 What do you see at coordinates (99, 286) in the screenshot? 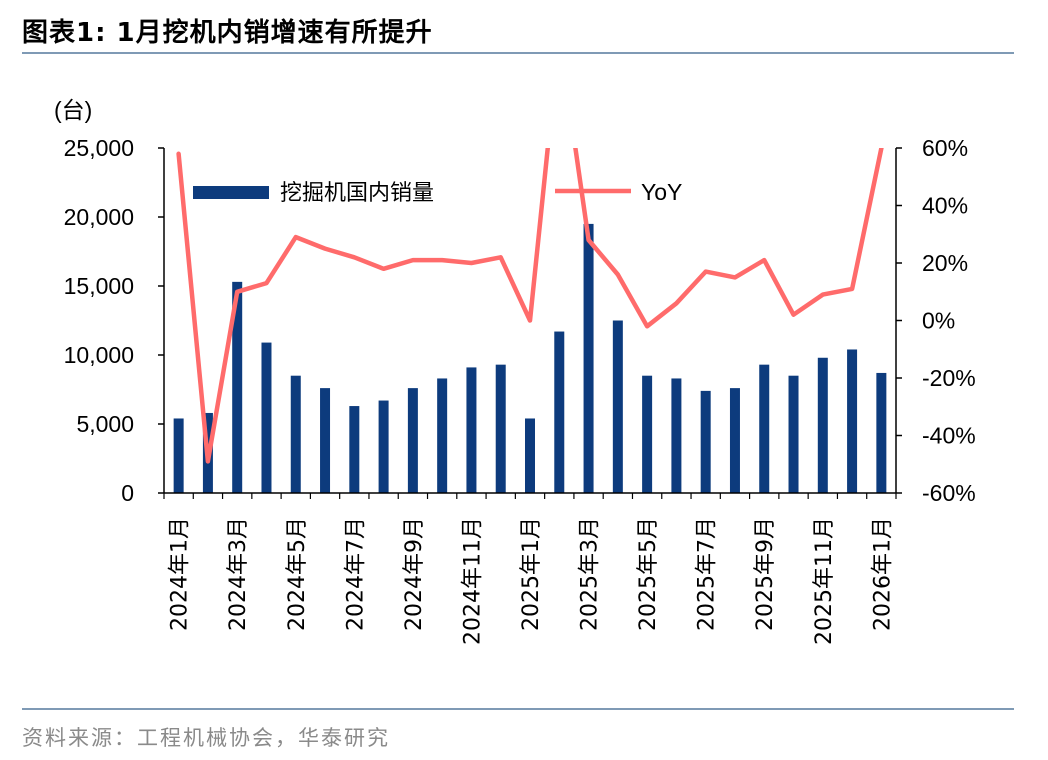
I see `left-tick-label: 15,000` at bounding box center [99, 286].